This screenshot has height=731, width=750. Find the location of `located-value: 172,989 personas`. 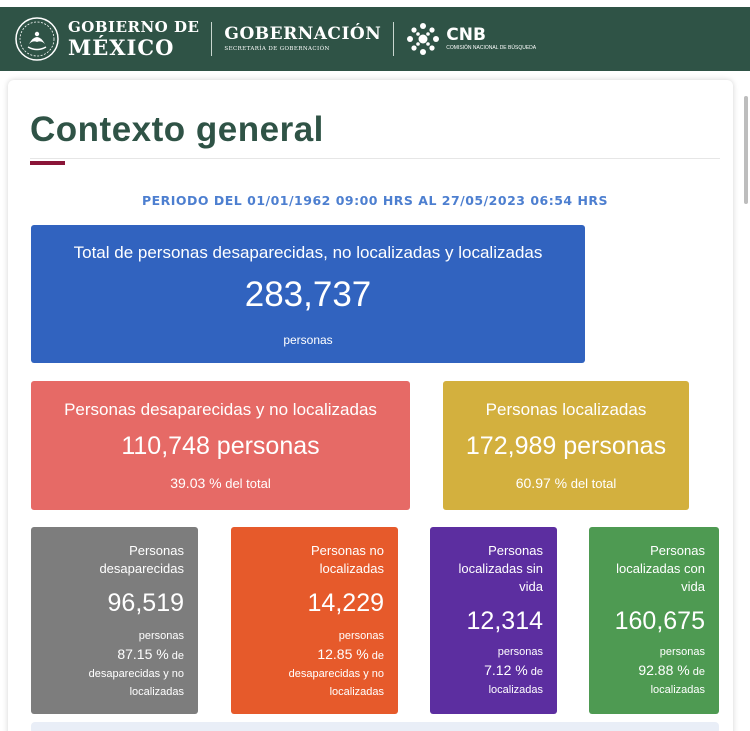

located-value: 172,989 personas is located at coordinates (566, 446).